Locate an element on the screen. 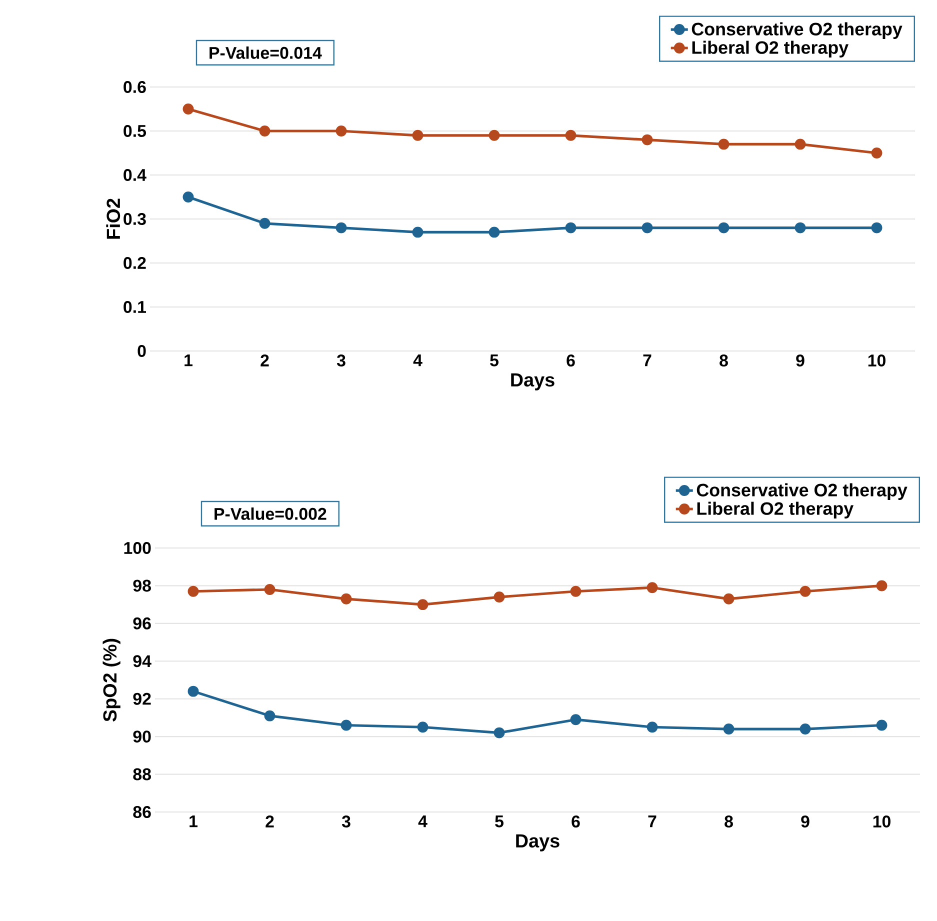 The image size is (937, 921). y-tick-label: 0.1 is located at coordinates (135, 306).